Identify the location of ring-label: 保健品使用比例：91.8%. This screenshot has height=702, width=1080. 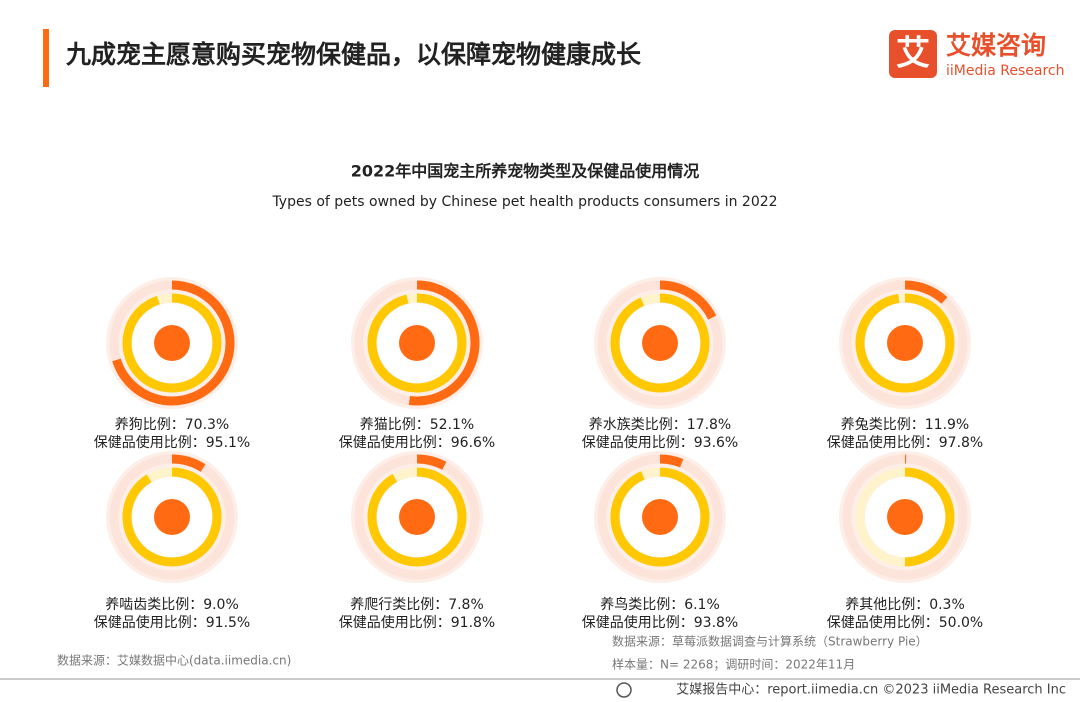
(417, 622).